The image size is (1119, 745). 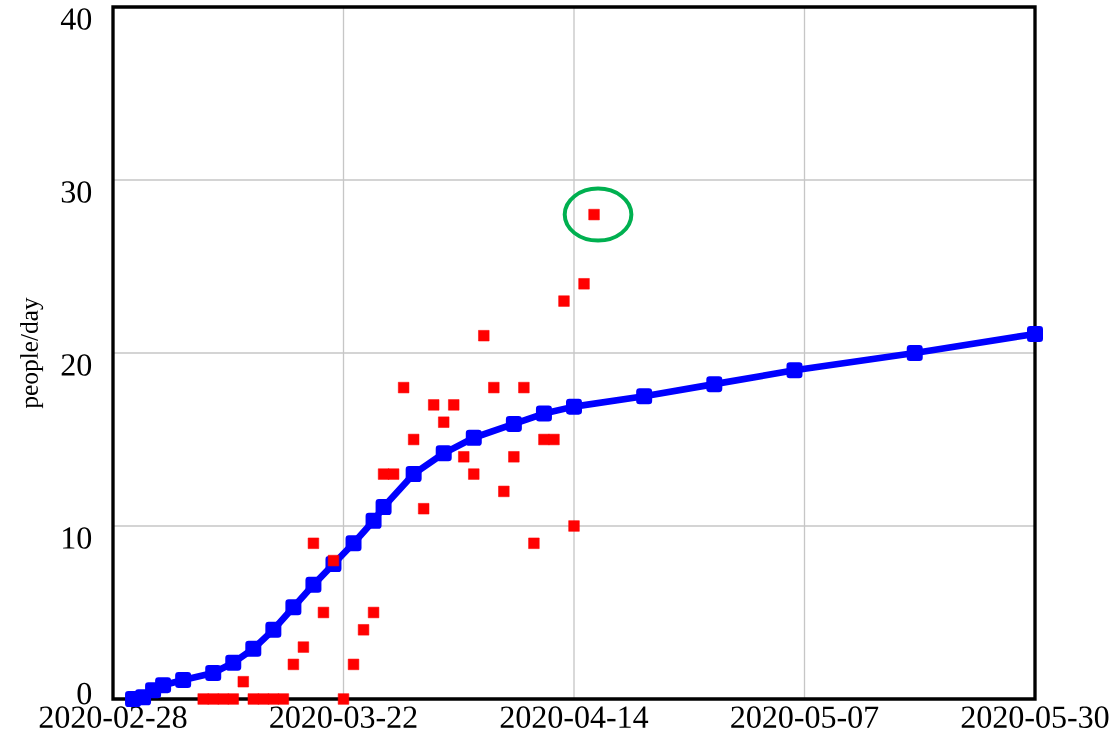 I want to click on y-tick-label: 10, so click(x=77, y=538).